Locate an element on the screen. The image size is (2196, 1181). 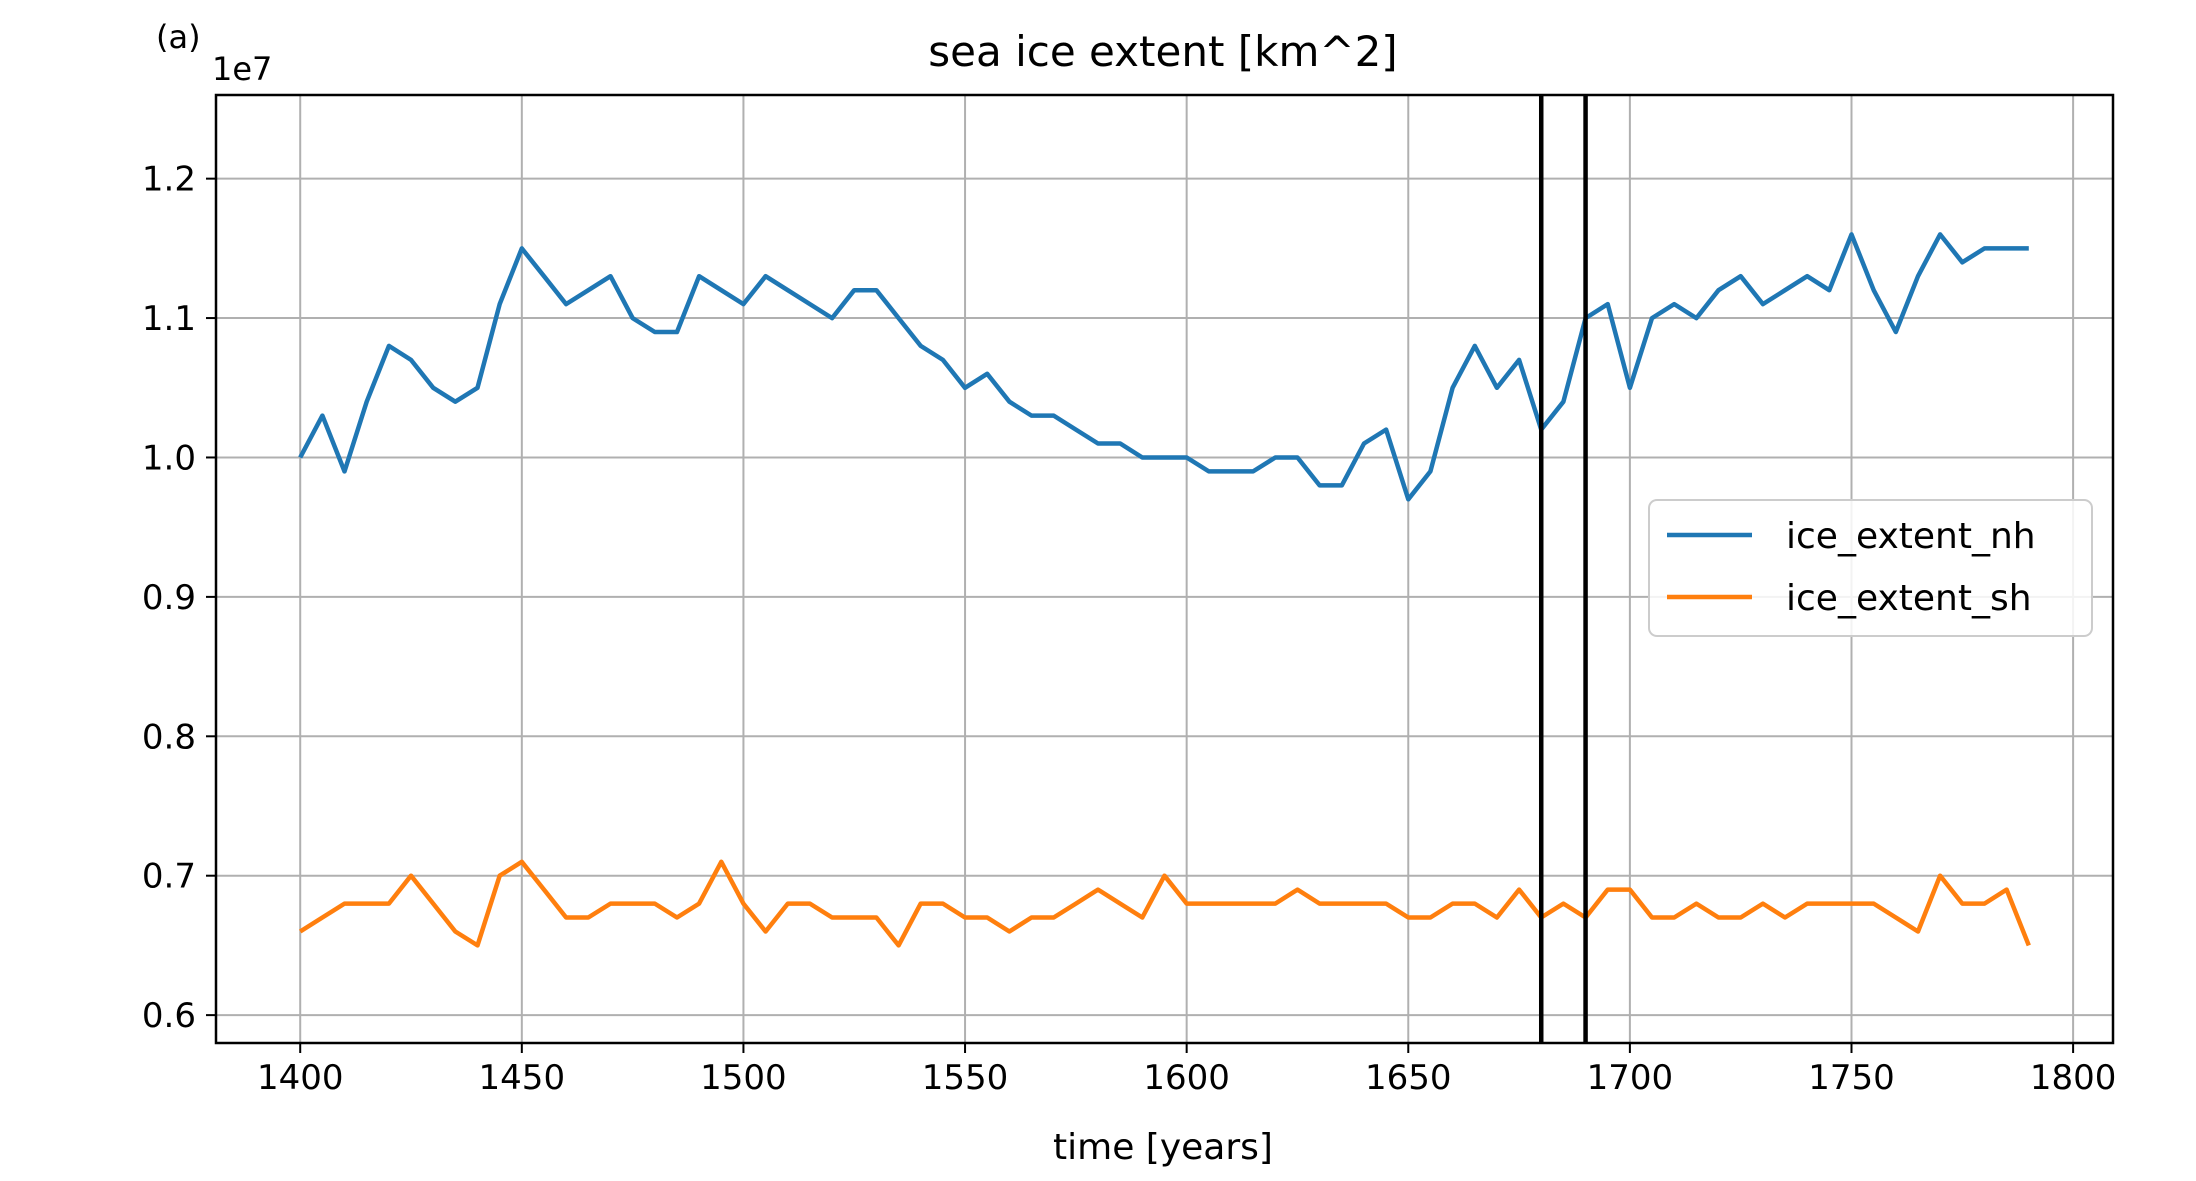
y-tick-label: 0.7 is located at coordinates (169, 877).